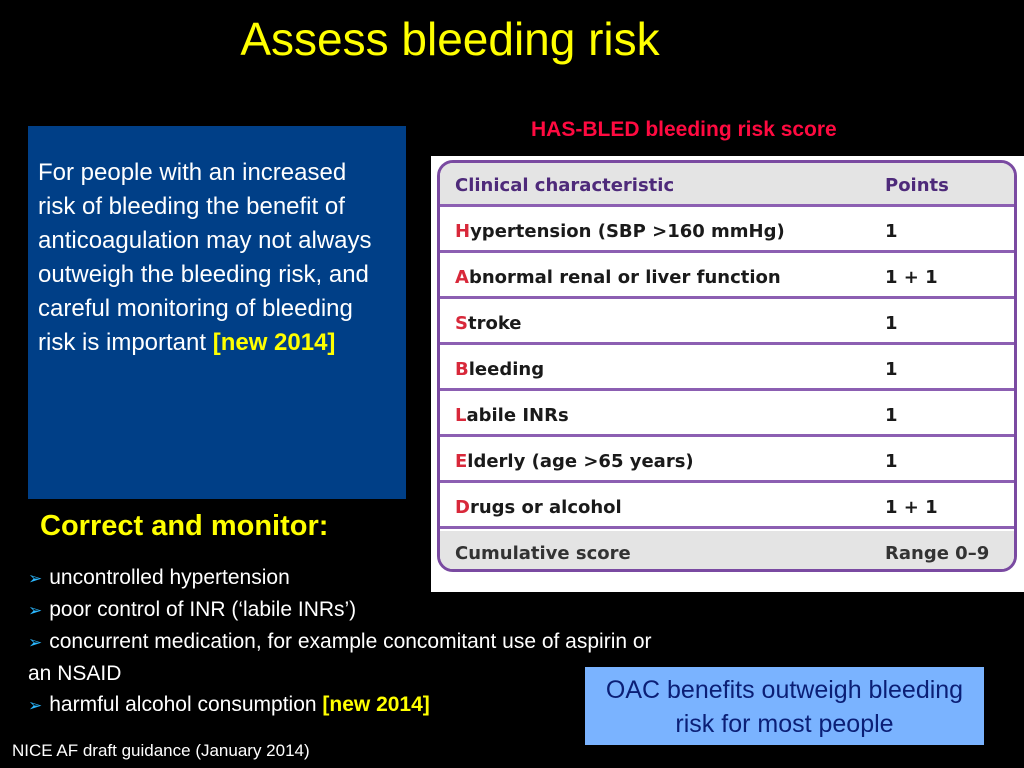 The image size is (1024, 768). What do you see at coordinates (627, 231) in the screenshot?
I see `row-label: ypertension (SBP >160 mmHg)` at bounding box center [627, 231].